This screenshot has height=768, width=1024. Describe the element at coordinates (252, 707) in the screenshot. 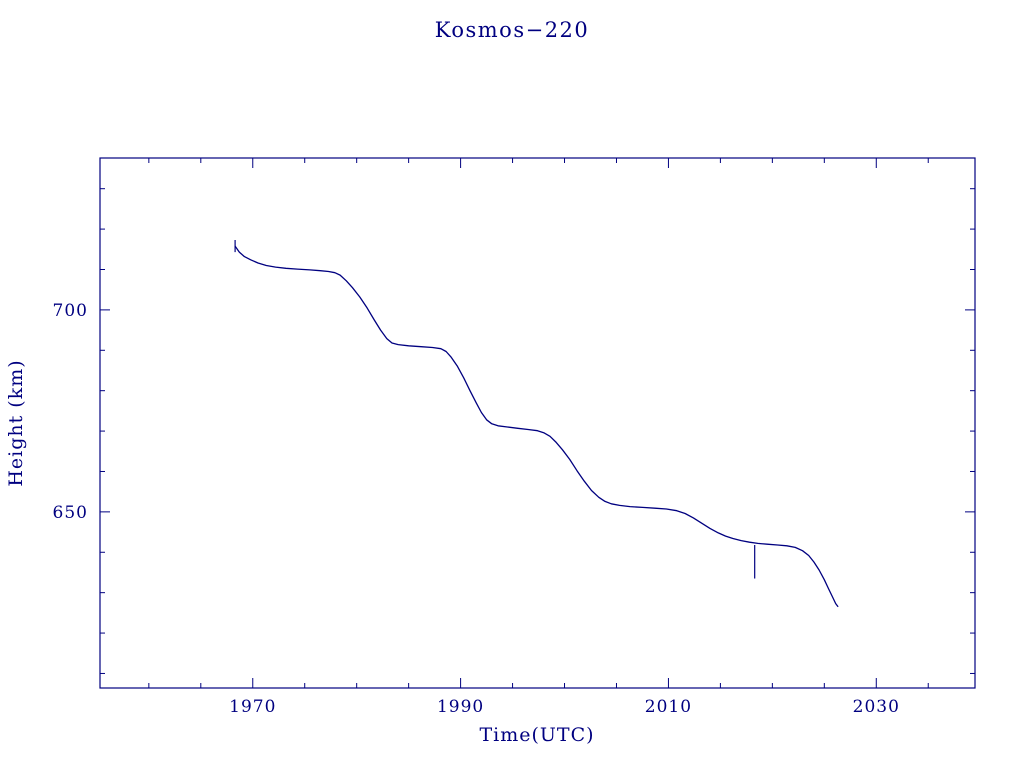

I see `x-tick-label: 1970` at that location.